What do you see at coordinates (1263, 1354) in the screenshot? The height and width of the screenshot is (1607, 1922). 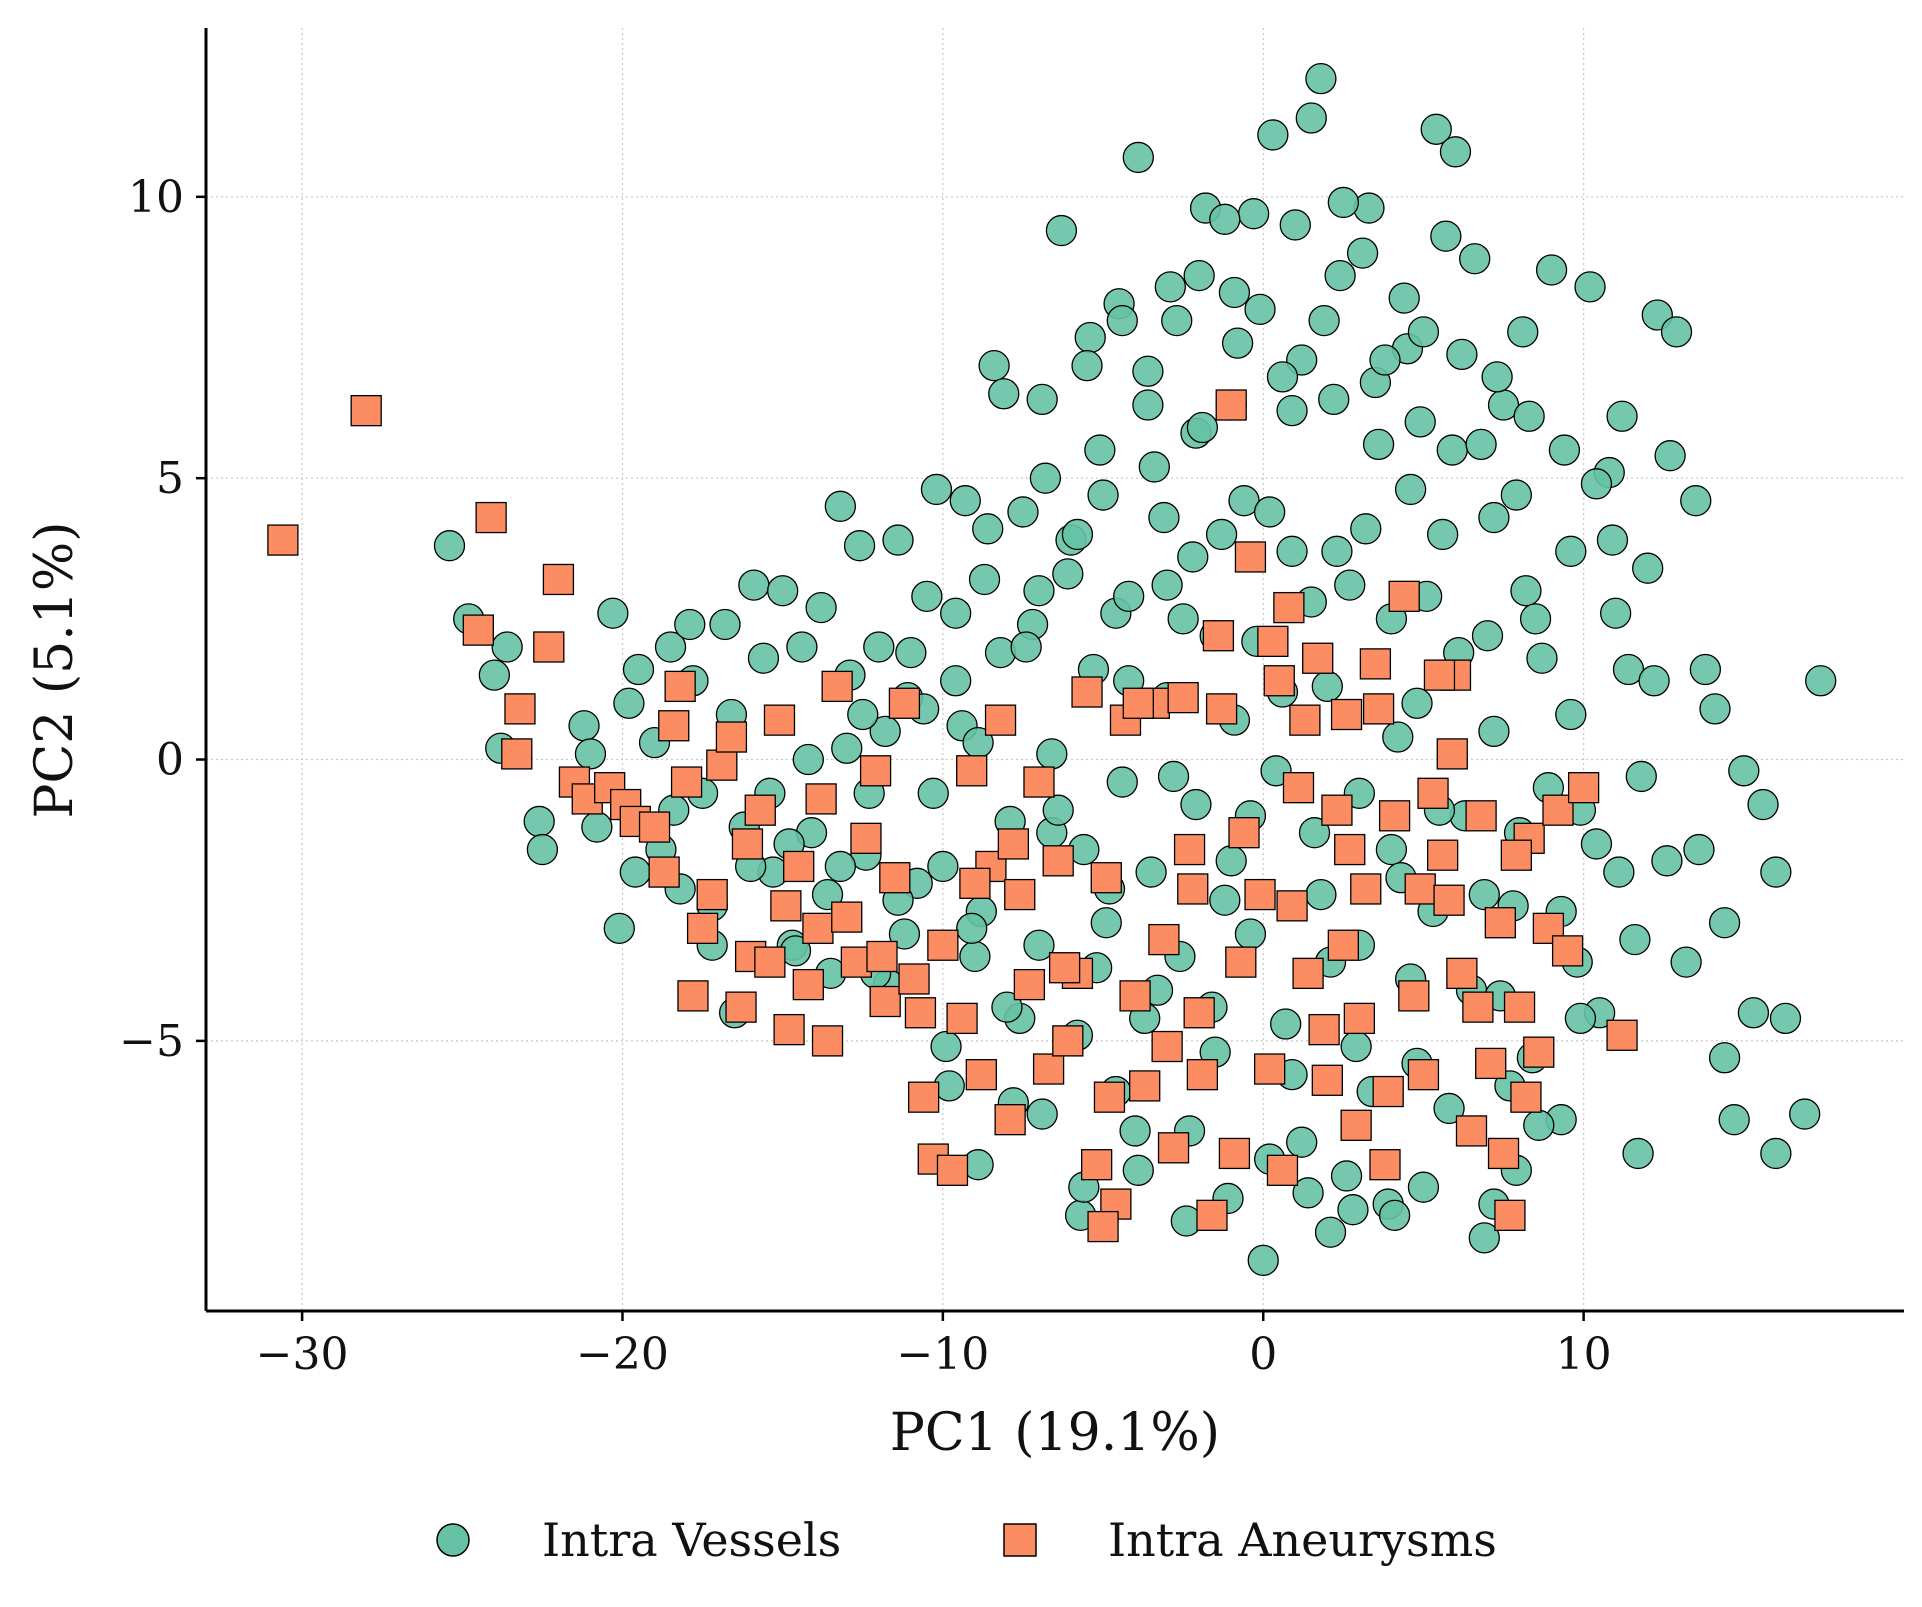 I see `x-tick-label: 0` at bounding box center [1263, 1354].